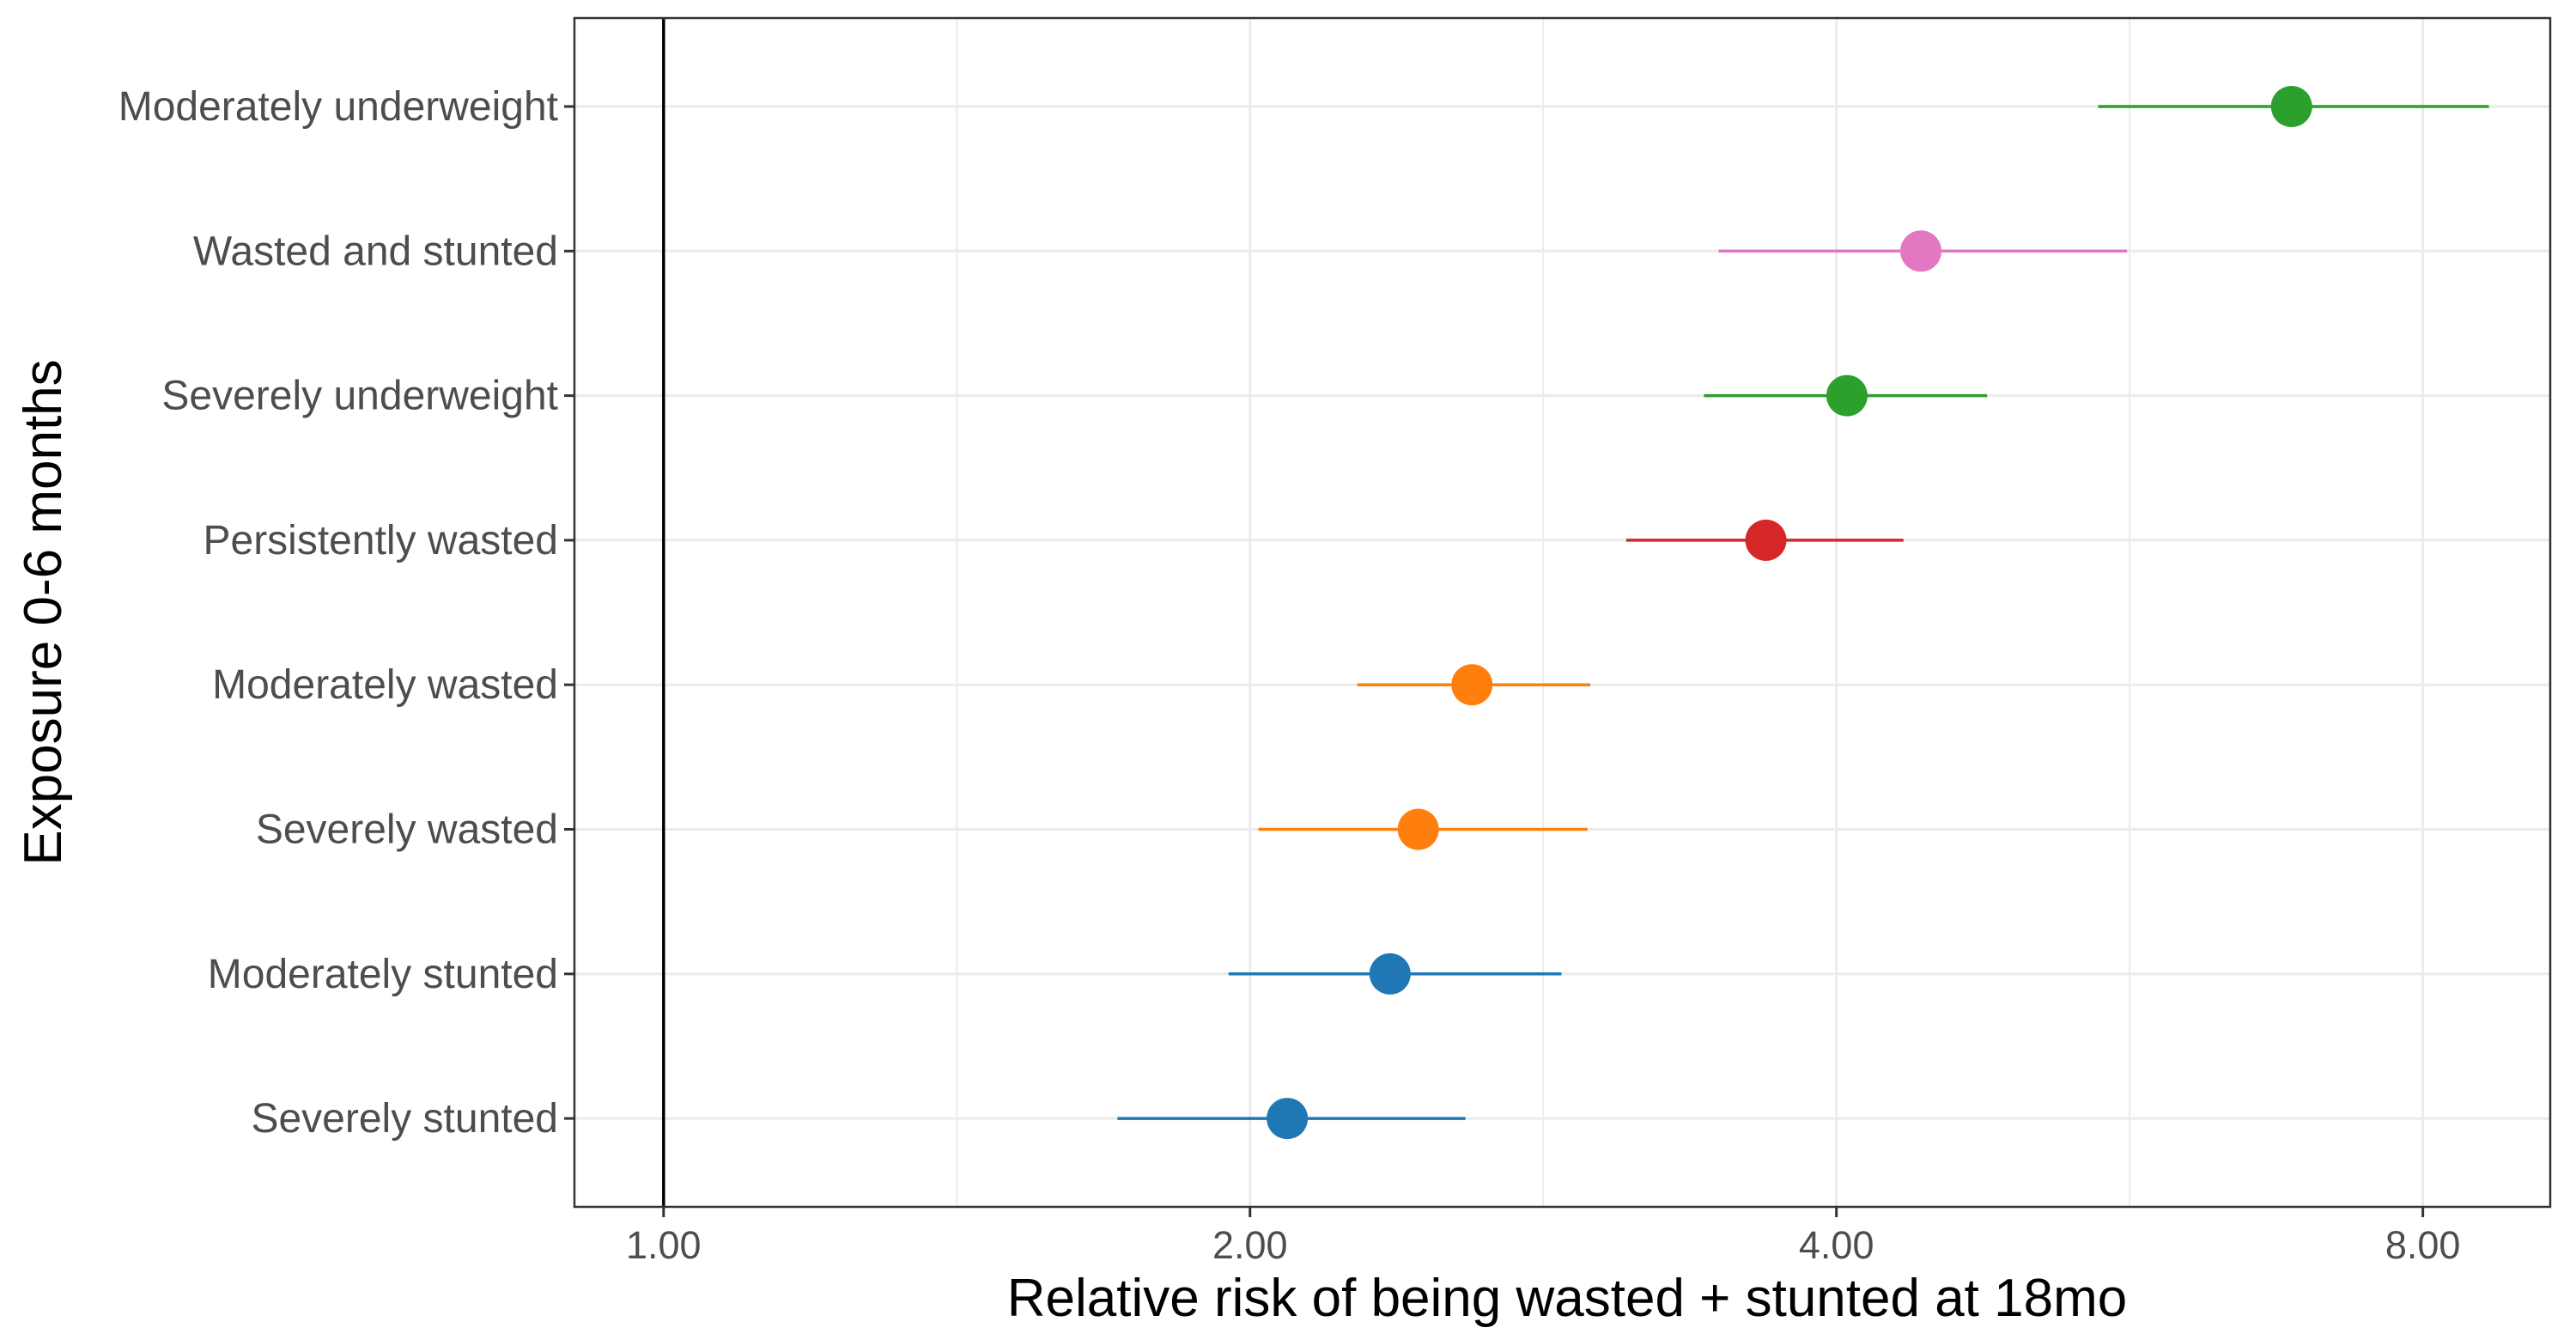 This screenshot has width=2576, height=1340. Describe the element at coordinates (376, 251) in the screenshot. I see `y-tick-label: Wasted and stunted` at that location.